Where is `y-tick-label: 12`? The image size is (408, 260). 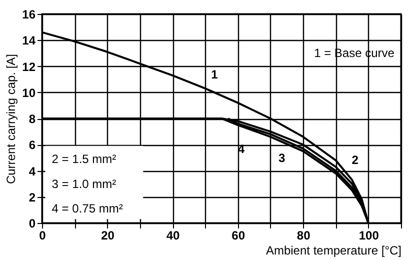
y-tick-label: 12 is located at coordinates (29, 67).